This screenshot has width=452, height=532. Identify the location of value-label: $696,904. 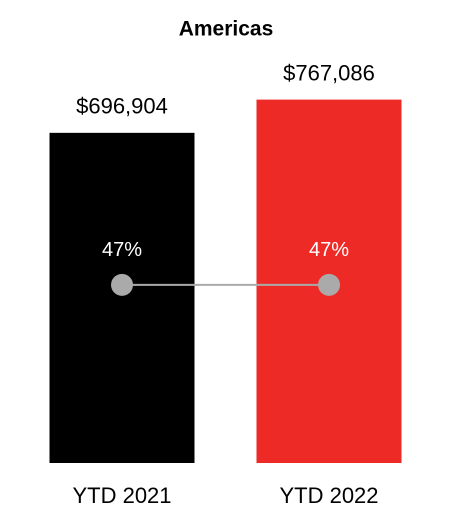
(122, 106).